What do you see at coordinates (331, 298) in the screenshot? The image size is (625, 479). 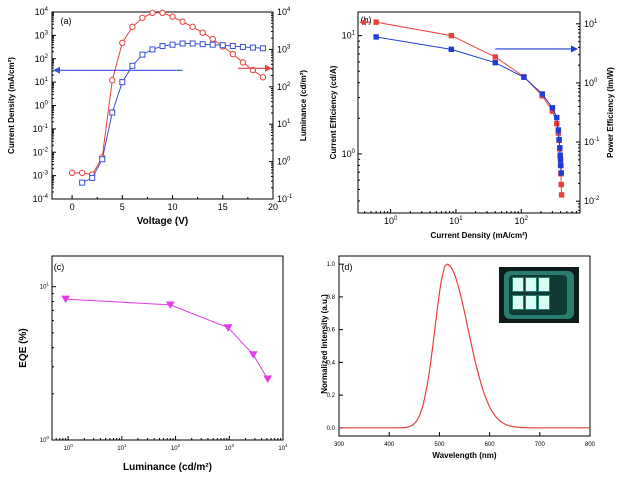 I see `y-tick-label: 0.8` at bounding box center [331, 298].